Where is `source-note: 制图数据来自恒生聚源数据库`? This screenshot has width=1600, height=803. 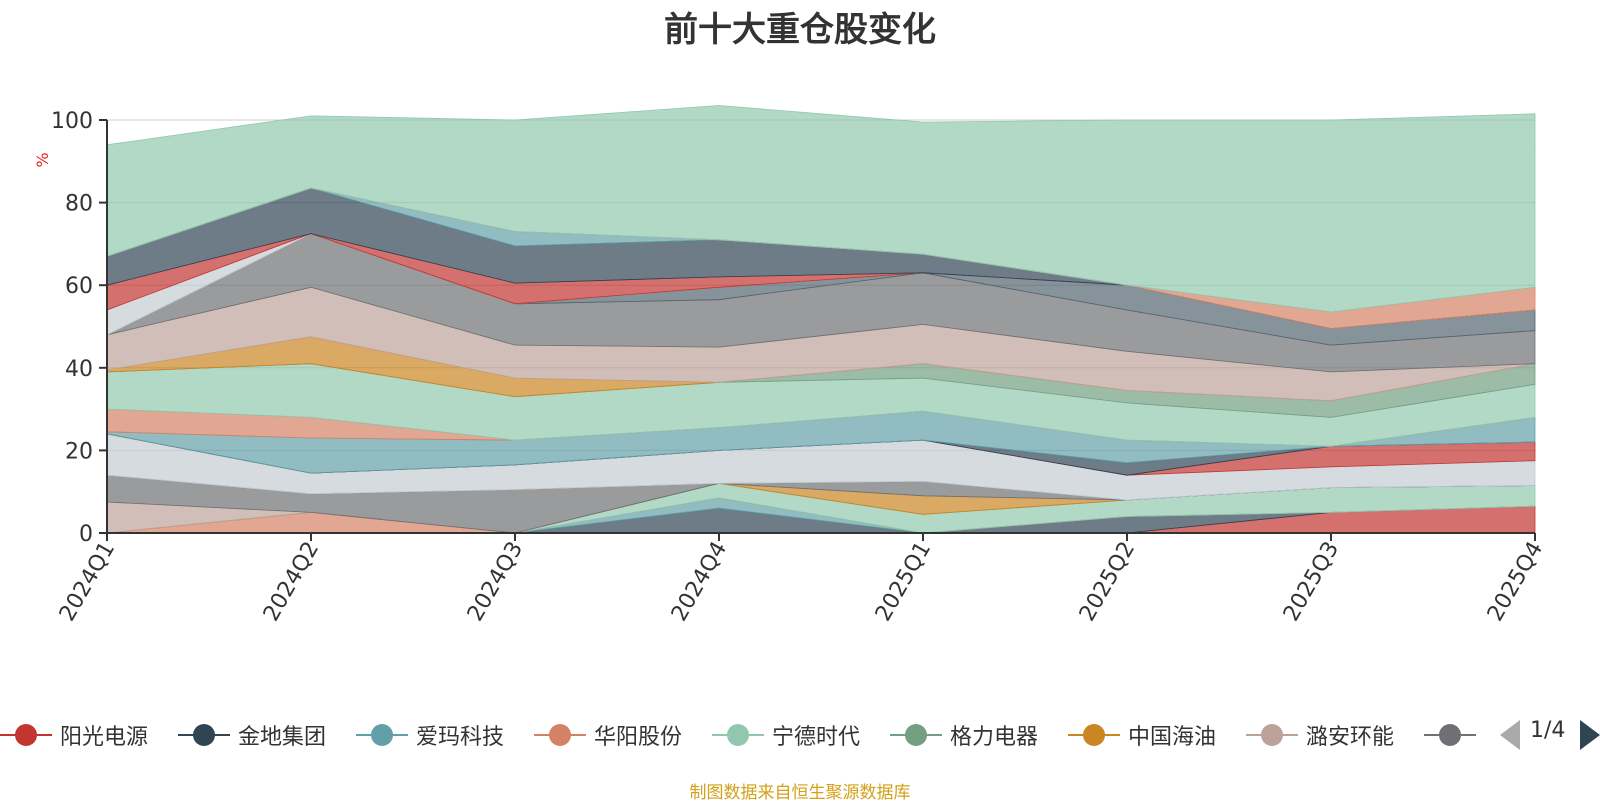
source-note: 制图数据来自恒生聚源数据库 is located at coordinates (800, 793).